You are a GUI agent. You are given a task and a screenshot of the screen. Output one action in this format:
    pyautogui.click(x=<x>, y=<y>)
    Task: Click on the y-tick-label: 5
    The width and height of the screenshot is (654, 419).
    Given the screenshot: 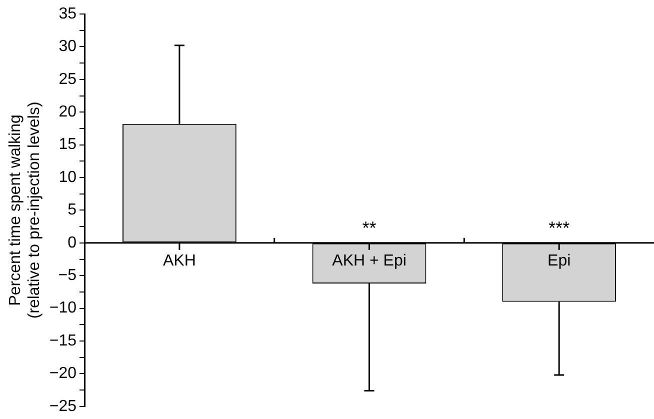 What is the action you would take?
    pyautogui.click(x=72, y=210)
    